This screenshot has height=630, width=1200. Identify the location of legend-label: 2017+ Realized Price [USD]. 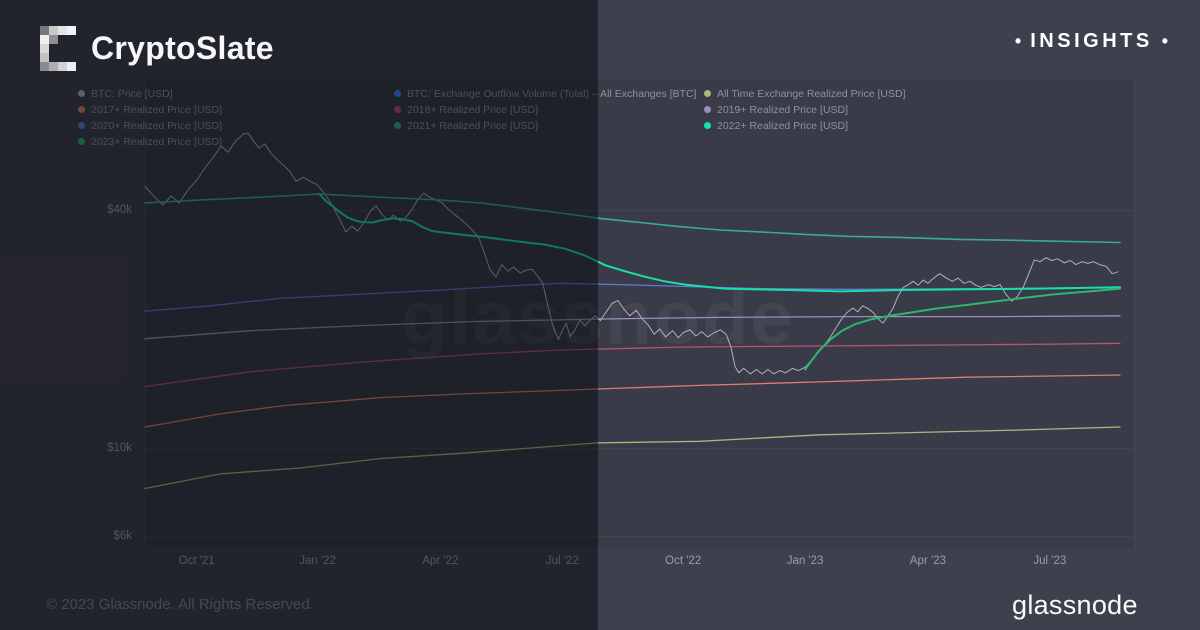
(157, 109).